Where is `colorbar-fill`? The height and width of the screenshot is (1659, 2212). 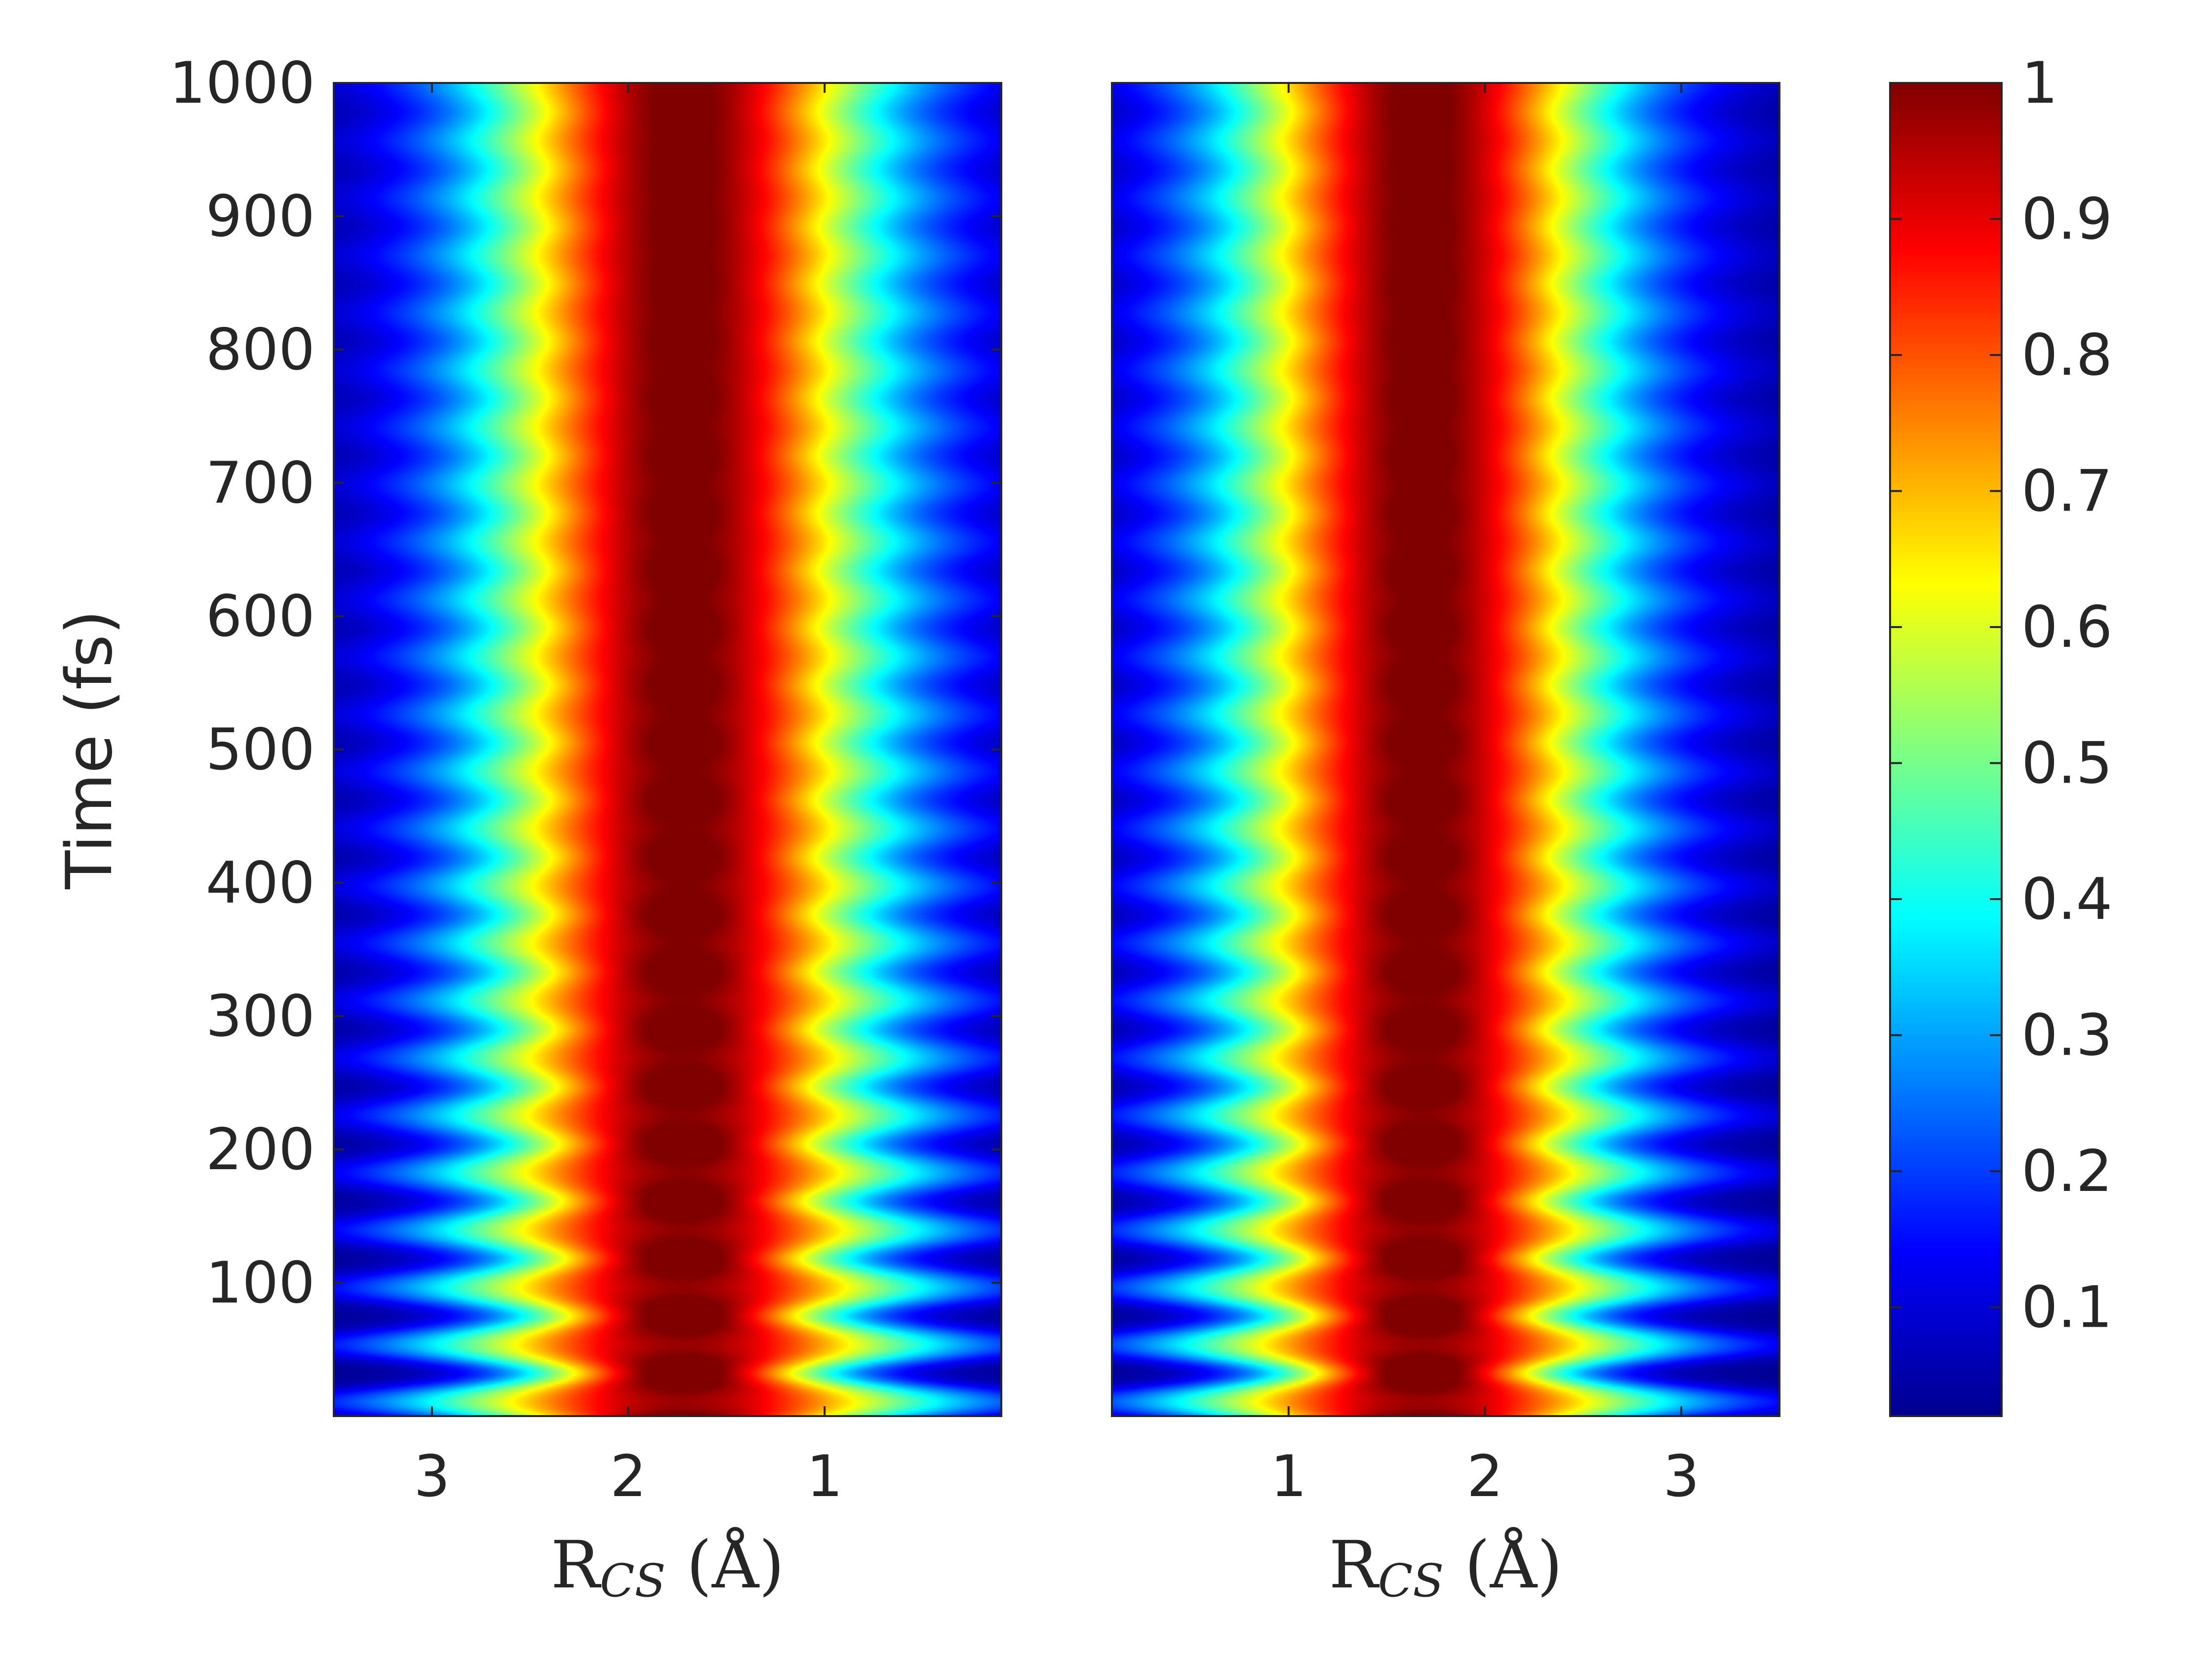
colorbar-fill is located at coordinates (1946, 749).